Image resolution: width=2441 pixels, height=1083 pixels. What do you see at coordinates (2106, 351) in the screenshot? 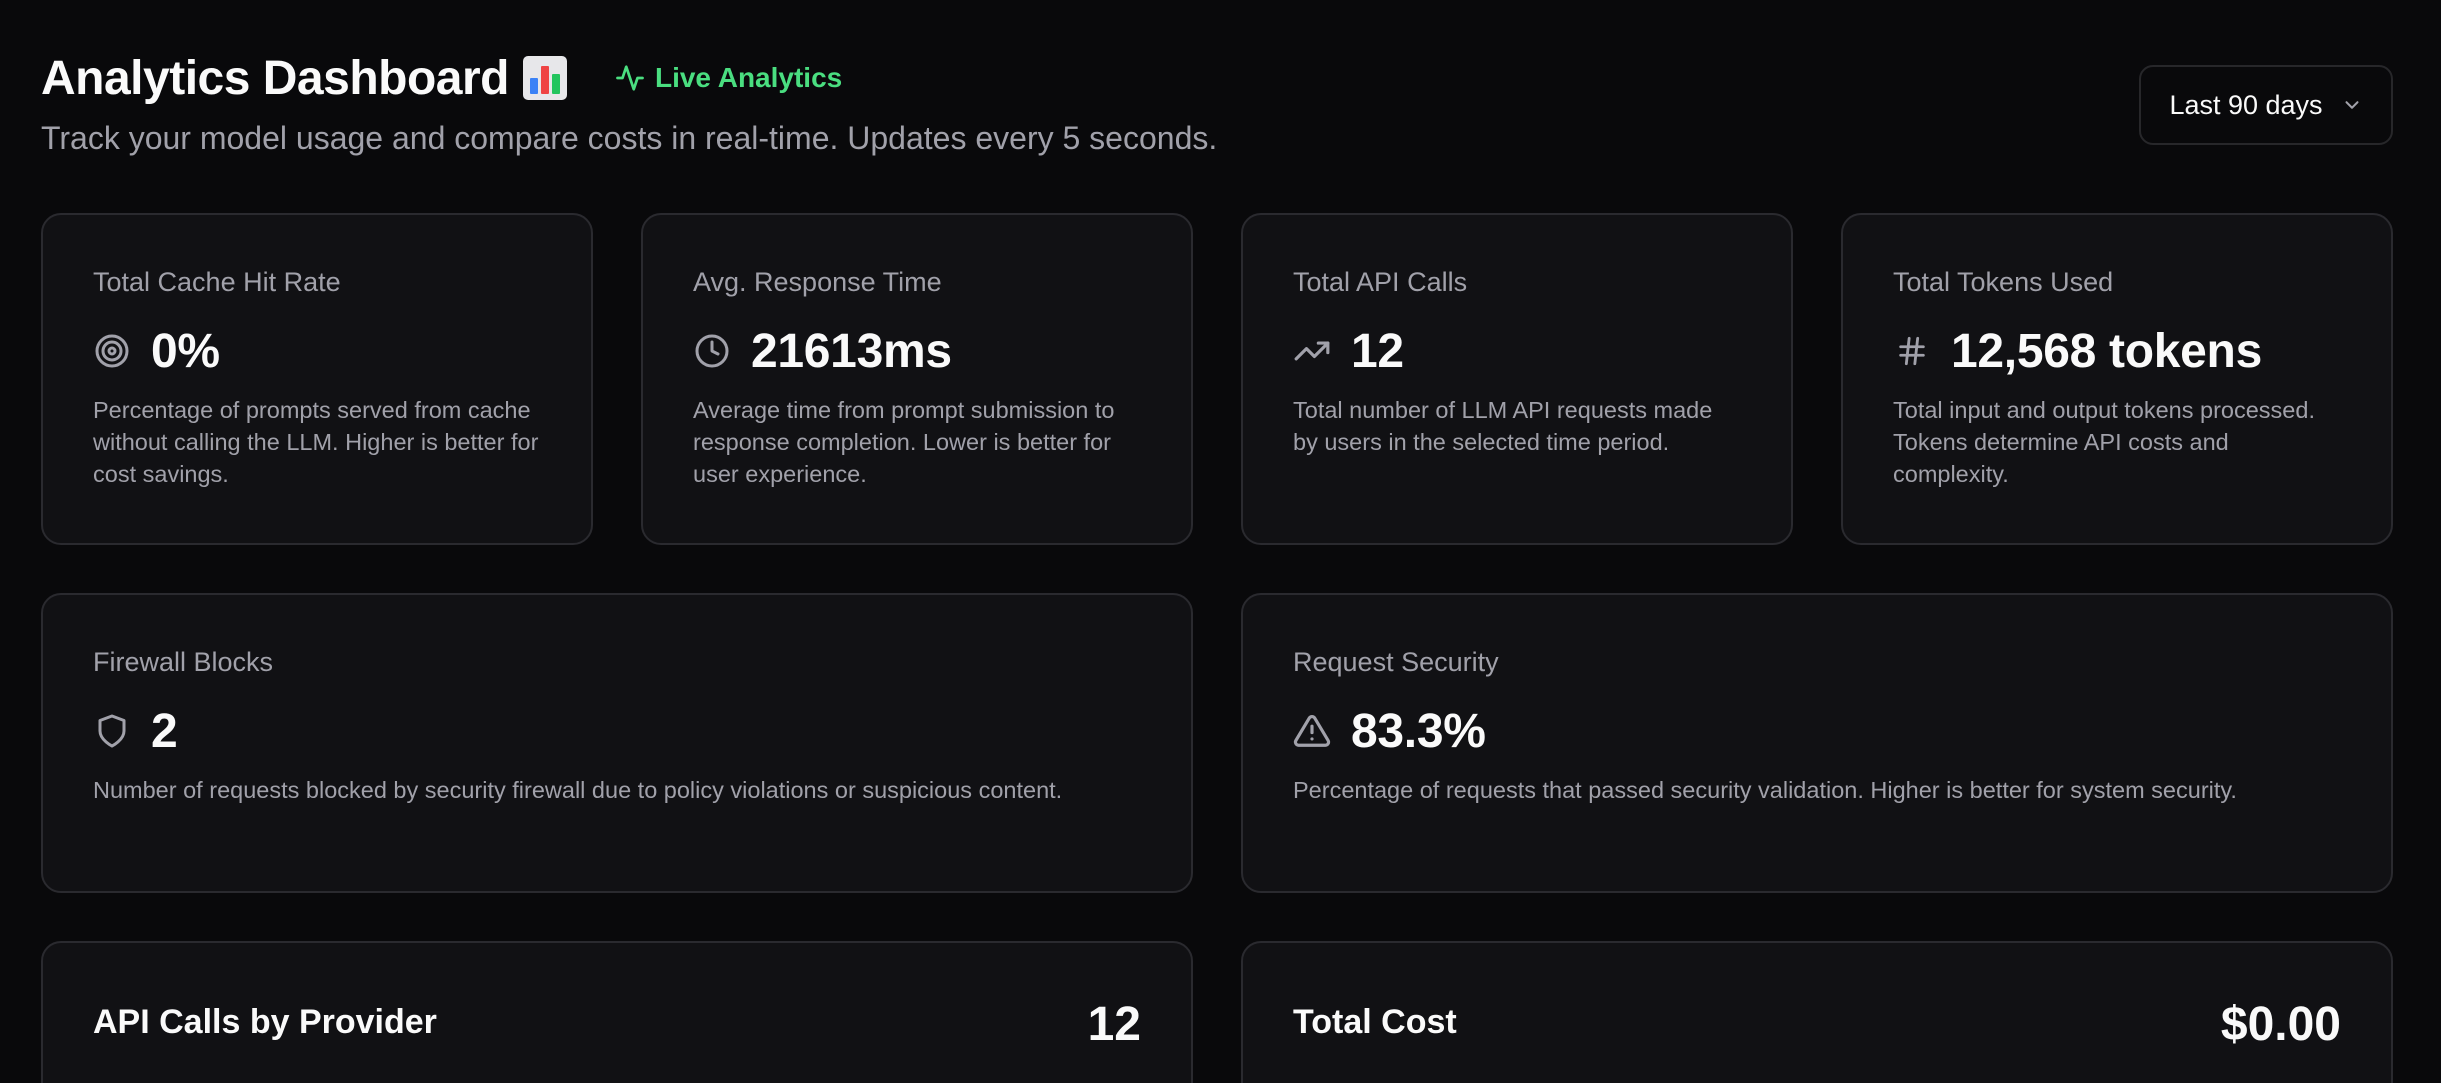
I see `card-value: 12,568 tokens` at bounding box center [2106, 351].